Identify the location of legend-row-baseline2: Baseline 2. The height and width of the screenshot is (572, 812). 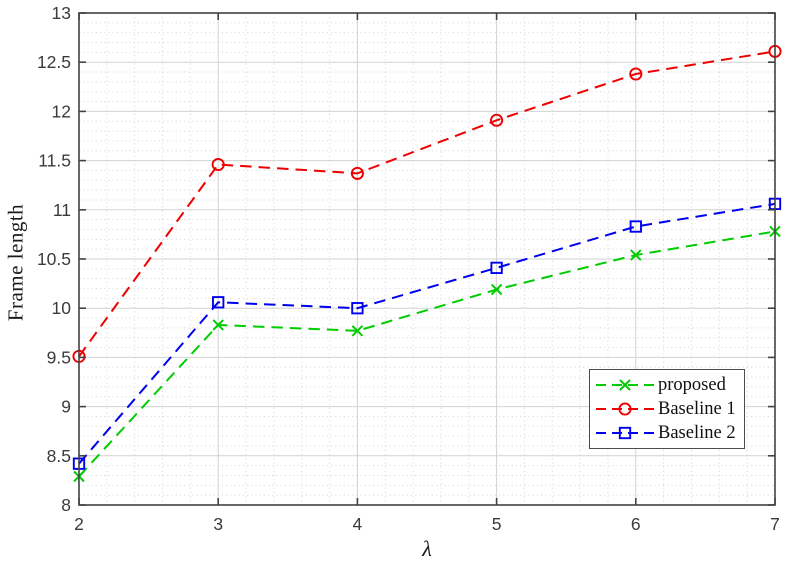
(666, 433).